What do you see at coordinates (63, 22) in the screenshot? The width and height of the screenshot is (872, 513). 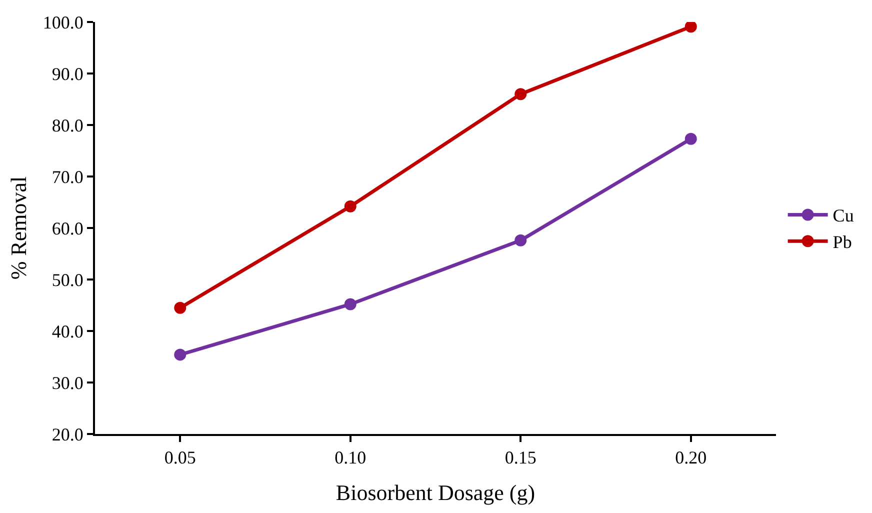 I see `y-tick-label: 100.0` at bounding box center [63, 22].